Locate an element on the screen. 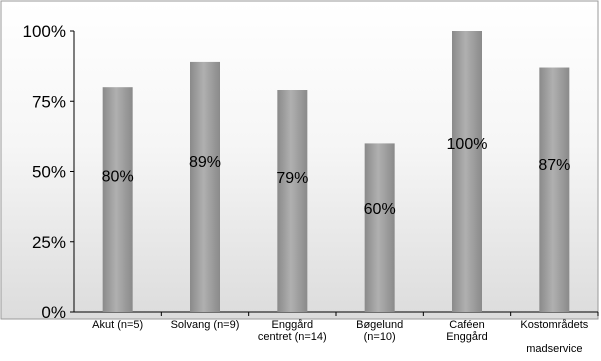 The width and height of the screenshot is (601, 361). x-tick-label: Caféen Enggård is located at coordinates (467, 331).